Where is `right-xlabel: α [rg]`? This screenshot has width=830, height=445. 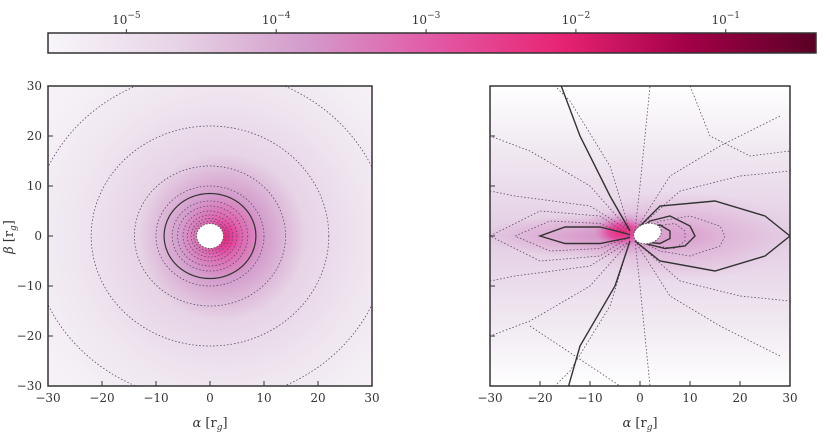 right-xlabel: α [rg] is located at coordinates (639, 424).